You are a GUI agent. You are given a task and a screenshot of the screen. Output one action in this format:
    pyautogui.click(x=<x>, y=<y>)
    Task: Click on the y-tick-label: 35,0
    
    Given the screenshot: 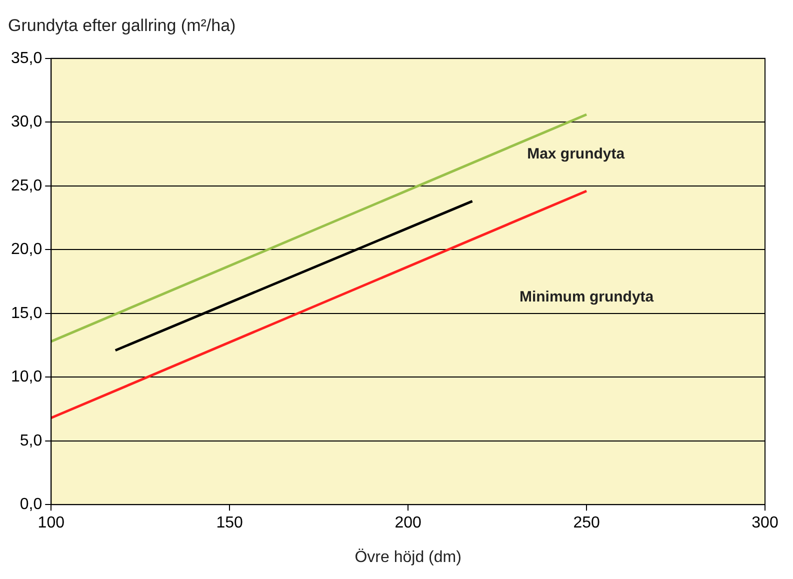 What is the action you would take?
    pyautogui.click(x=26, y=58)
    